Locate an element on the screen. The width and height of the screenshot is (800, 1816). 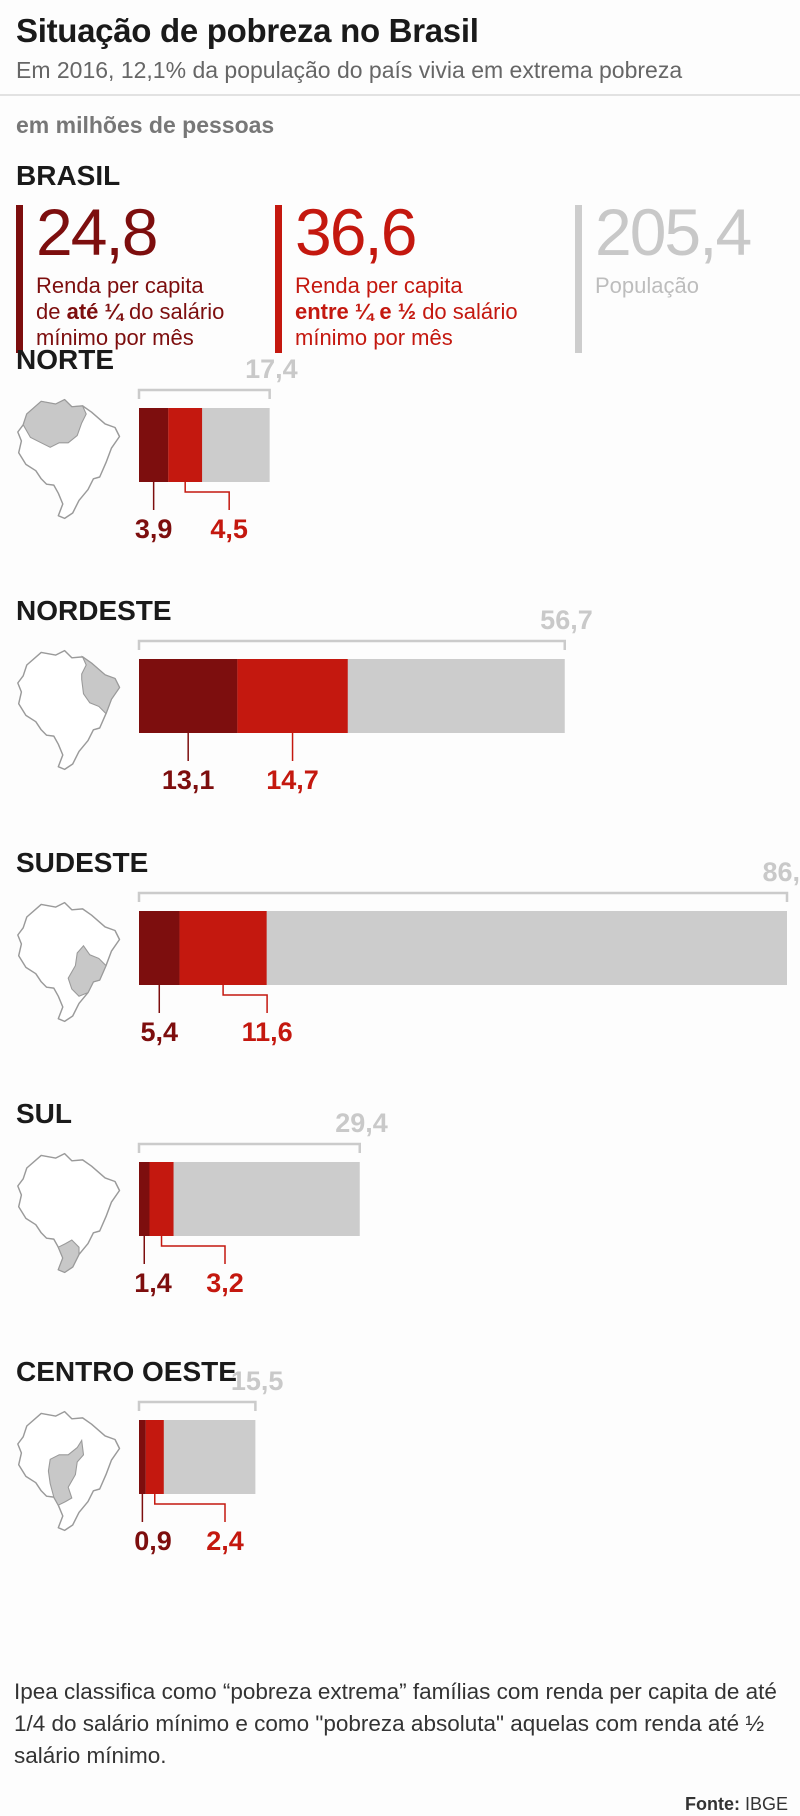
source-value: IBGE is located at coordinates (766, 1804).